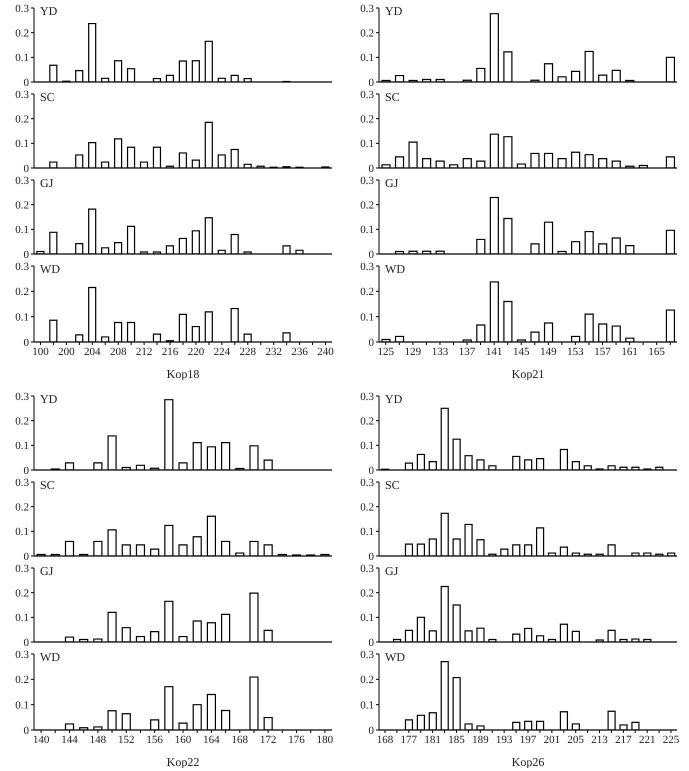 This screenshot has width=689, height=771. What do you see at coordinates (413, 352) in the screenshot?
I see `x-tick-label: 129` at bounding box center [413, 352].